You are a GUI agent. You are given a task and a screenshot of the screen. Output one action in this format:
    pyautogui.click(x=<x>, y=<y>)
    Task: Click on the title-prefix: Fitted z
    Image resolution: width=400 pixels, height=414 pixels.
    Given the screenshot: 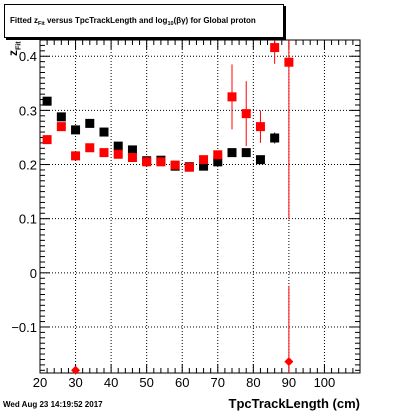 What is the action you would take?
    pyautogui.click(x=24, y=20)
    